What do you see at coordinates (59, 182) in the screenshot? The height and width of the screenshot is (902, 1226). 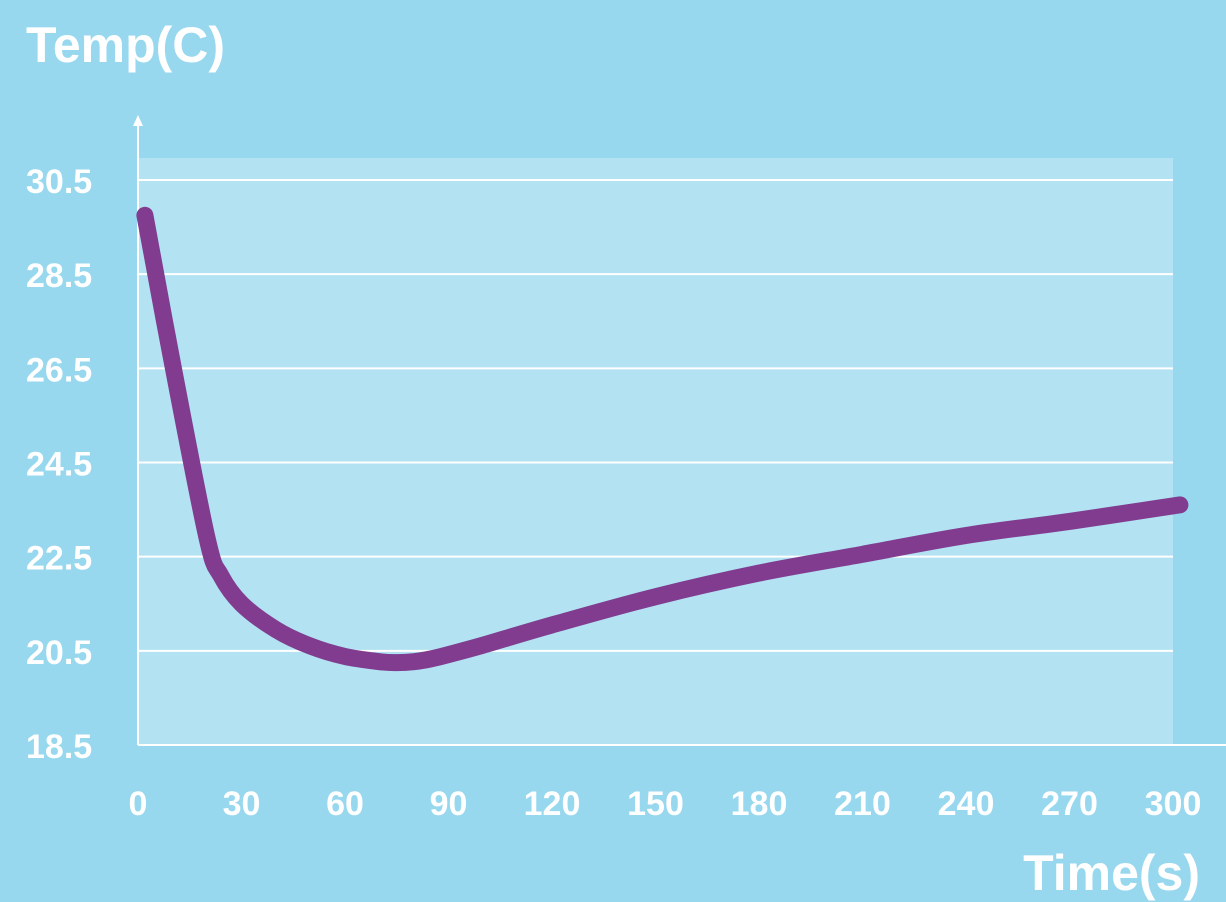 I see `y-tick-label: 30.5` at bounding box center [59, 182].